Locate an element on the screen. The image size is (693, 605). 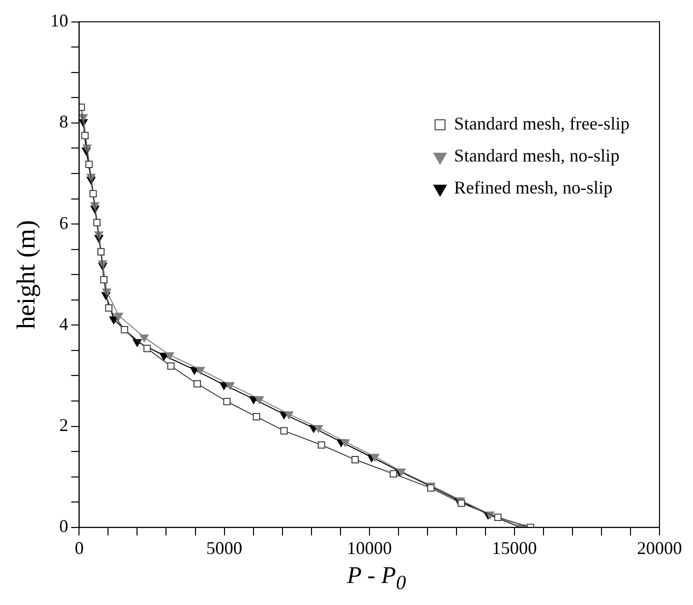
legend-label: Standard mesh, no-slip is located at coordinates (537, 156).